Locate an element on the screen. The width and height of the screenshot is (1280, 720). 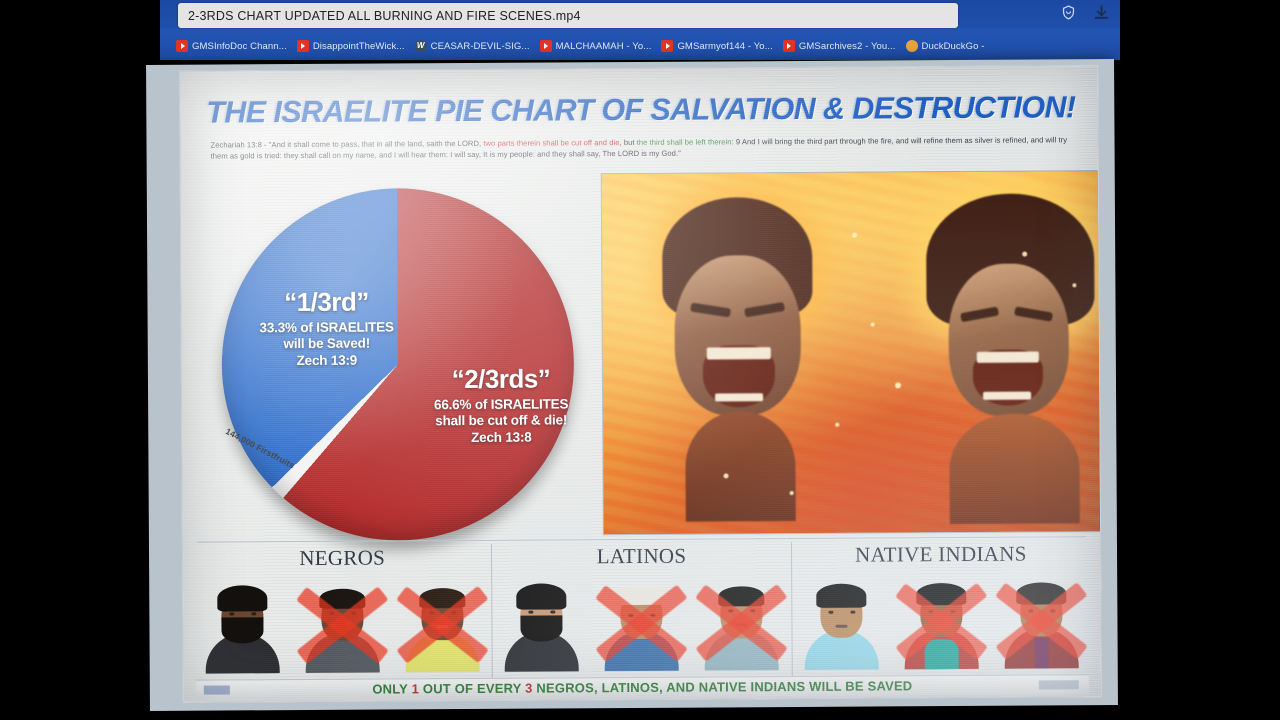
group-negros: NEGROS is located at coordinates (342, 616).